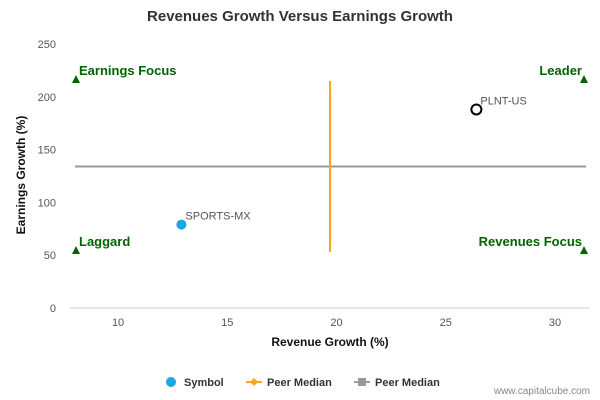 The image size is (600, 400). I want to click on legend-marker-symbol, so click(171, 382).